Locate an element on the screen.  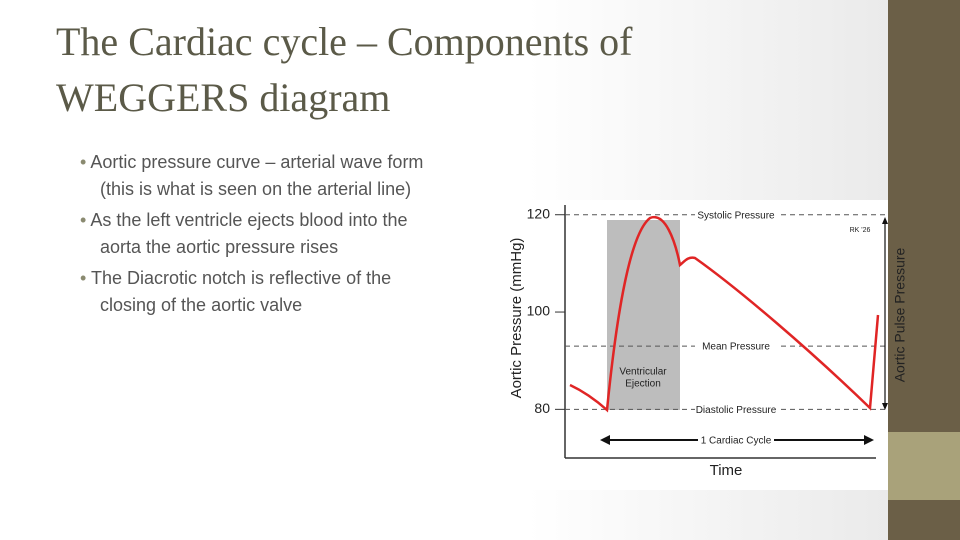
ejection-label: Ventricular is located at coordinates (643, 372).